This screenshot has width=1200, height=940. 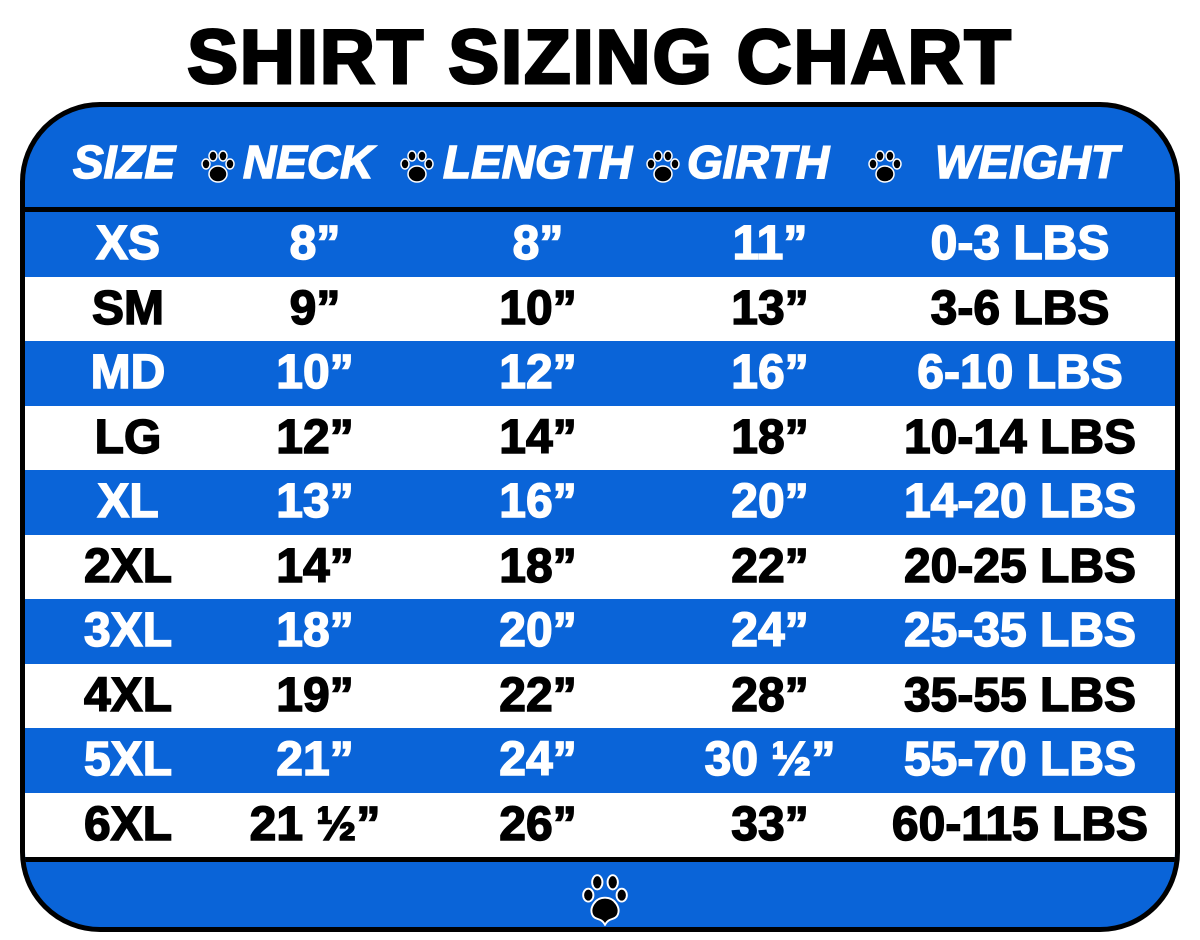 I want to click on cell-size: XL, so click(x=128, y=501).